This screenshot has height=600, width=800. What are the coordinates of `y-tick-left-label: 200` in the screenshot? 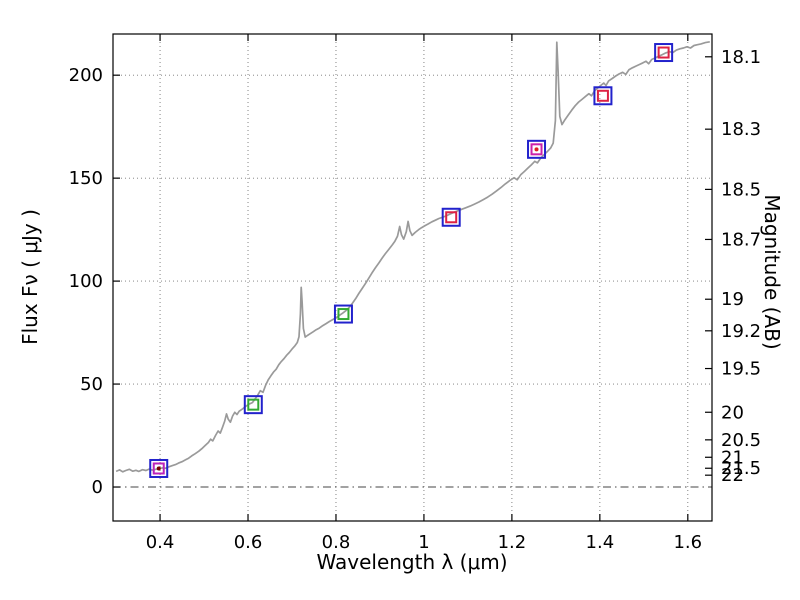 It's located at (86, 75).